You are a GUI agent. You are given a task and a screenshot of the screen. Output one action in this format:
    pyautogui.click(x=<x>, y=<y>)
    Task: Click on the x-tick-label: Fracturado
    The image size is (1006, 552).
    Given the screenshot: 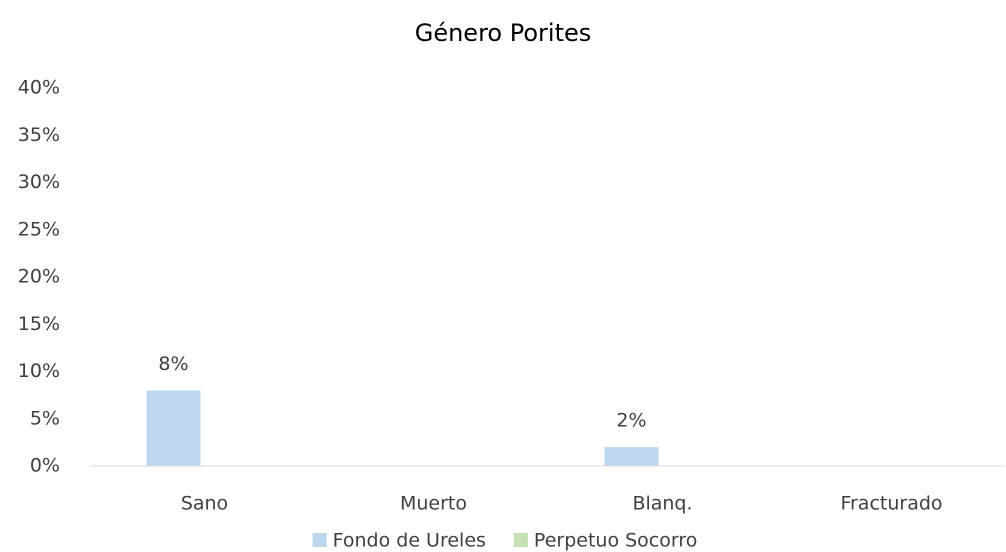 What is the action you would take?
    pyautogui.click(x=891, y=504)
    